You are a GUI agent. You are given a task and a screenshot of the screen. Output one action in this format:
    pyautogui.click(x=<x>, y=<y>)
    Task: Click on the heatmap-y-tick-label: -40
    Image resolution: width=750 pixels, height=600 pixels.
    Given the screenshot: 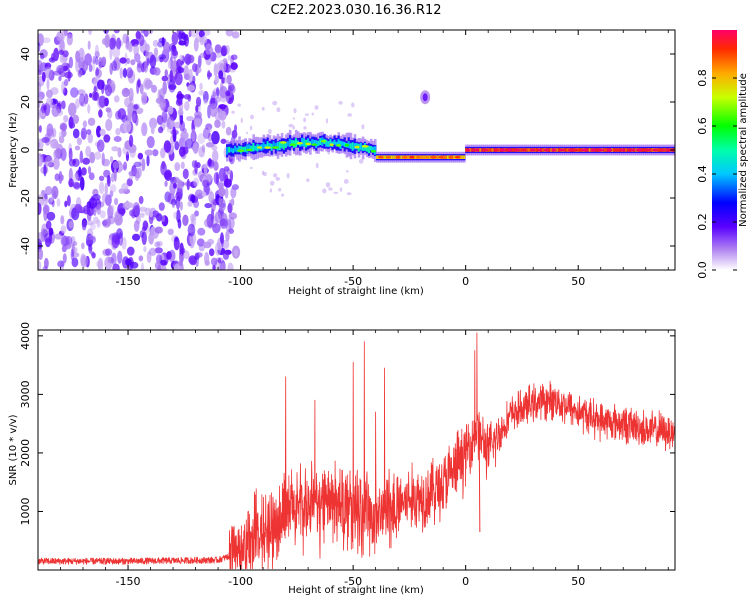 What is the action you would take?
    pyautogui.click(x=25, y=246)
    